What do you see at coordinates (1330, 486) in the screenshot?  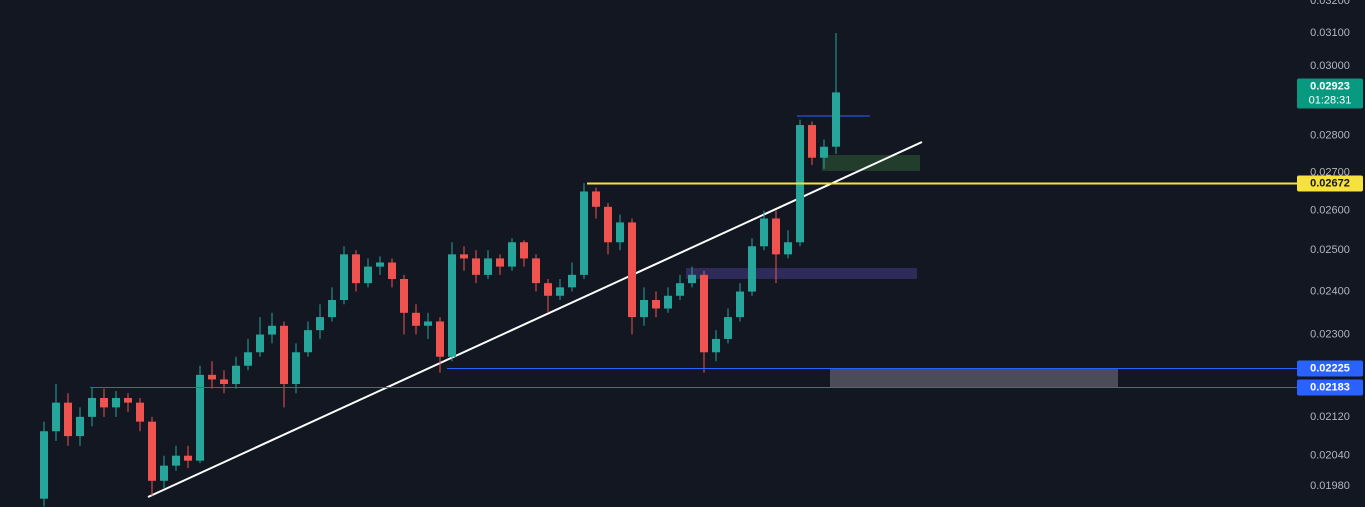 I see `y-tick-label: 0.01980` at bounding box center [1330, 486].